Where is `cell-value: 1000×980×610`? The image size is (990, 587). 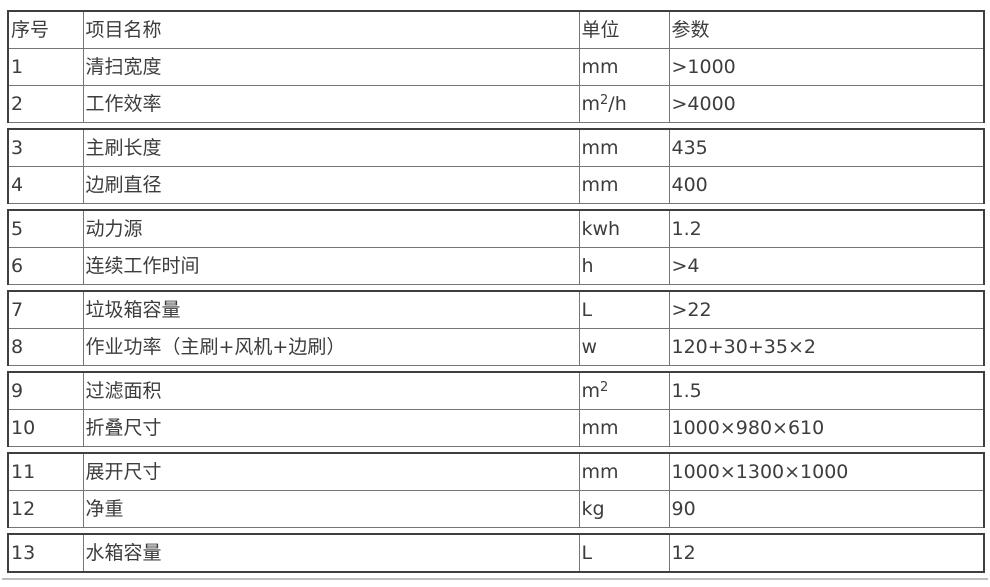 cell-value: 1000×980×610 is located at coordinates (826, 428).